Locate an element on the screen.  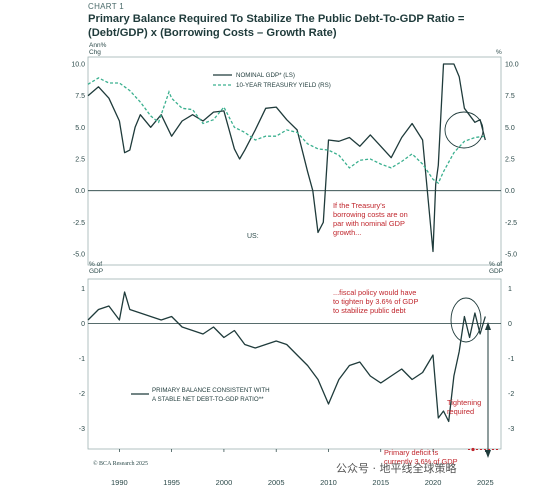
top-annotation-line-1: If the Treasury's is located at coordinates (359, 205).